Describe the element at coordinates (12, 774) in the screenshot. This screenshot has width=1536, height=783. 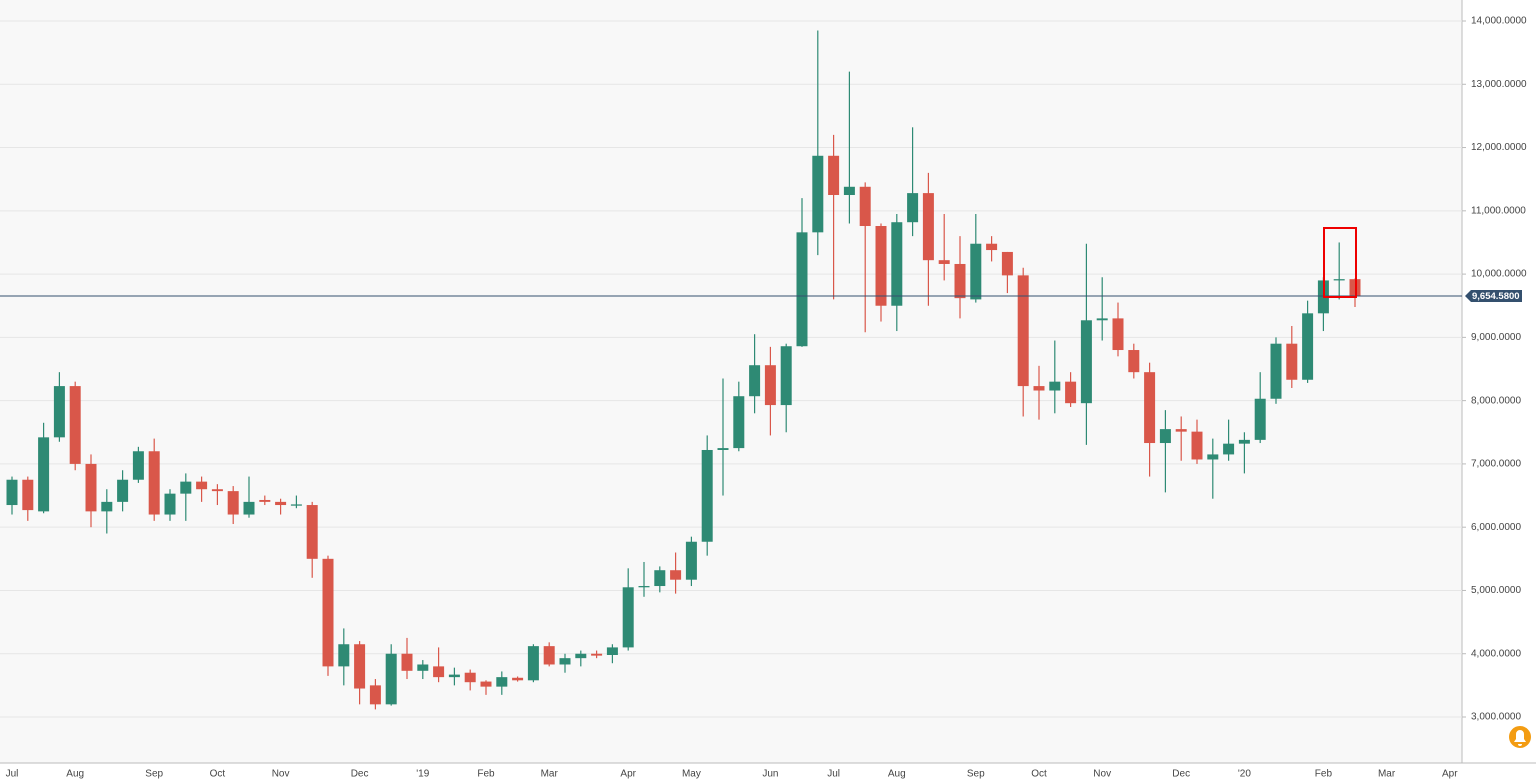
I see `x-tick-label: Jul` at that location.